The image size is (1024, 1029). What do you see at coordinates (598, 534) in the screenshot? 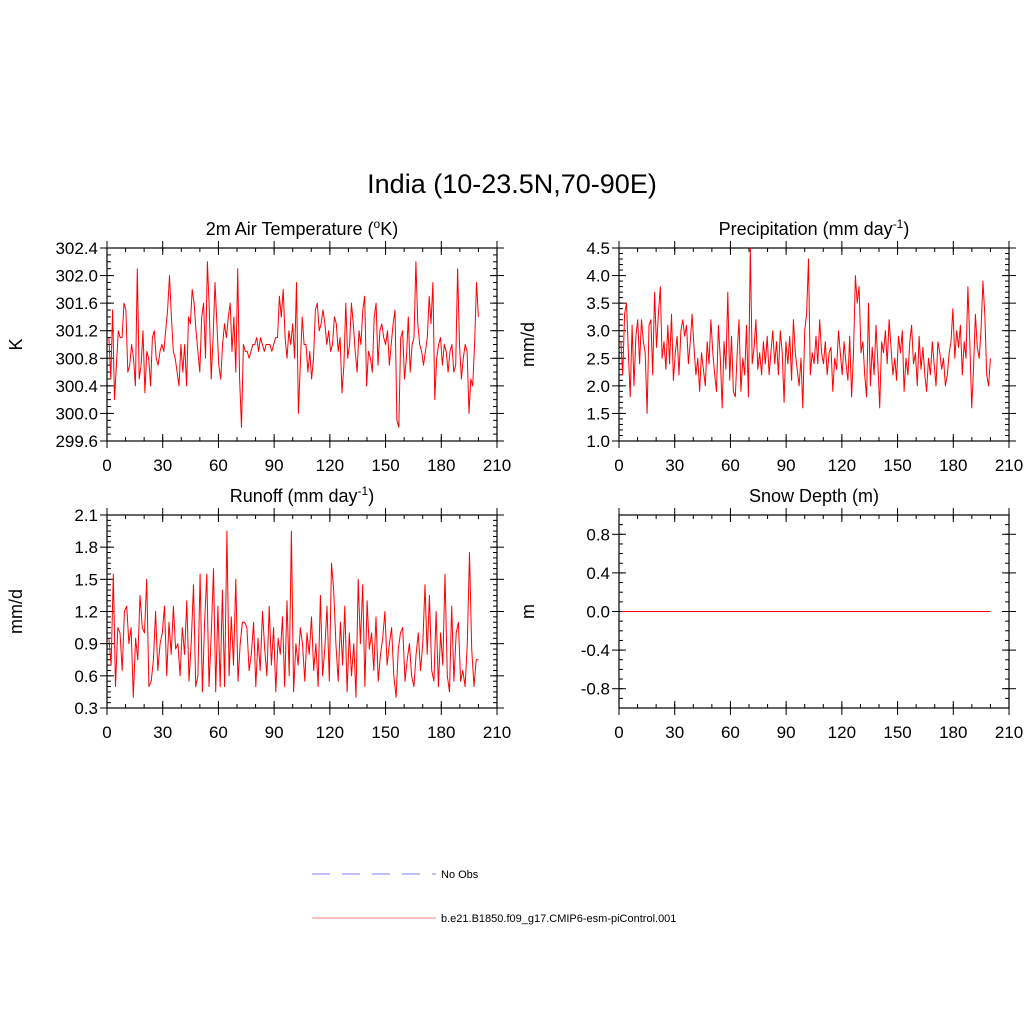
I see `y-tick-label: 0.8` at bounding box center [598, 534].